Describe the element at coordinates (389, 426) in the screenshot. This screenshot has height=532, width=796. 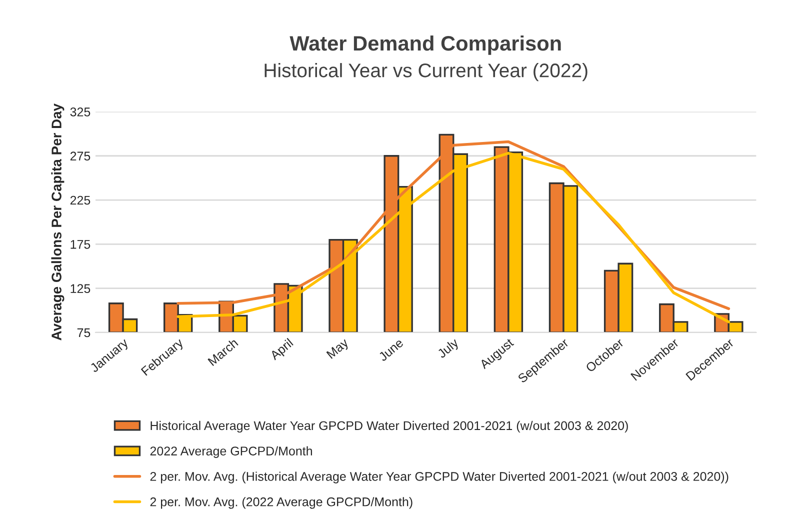
I see `legend-label: Historical Average Water Year GPCPD Water Diverted 2001-2021 (w/out 2003 & 2020)` at that location.